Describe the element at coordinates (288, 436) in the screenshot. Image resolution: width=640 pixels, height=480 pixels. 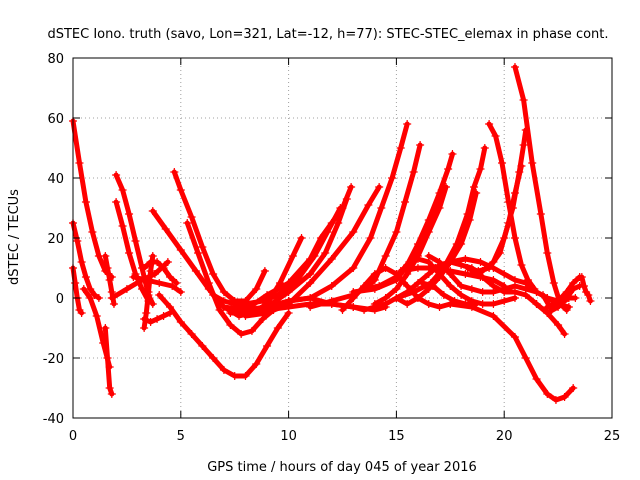
I see `x-tick-label: 10` at that location.